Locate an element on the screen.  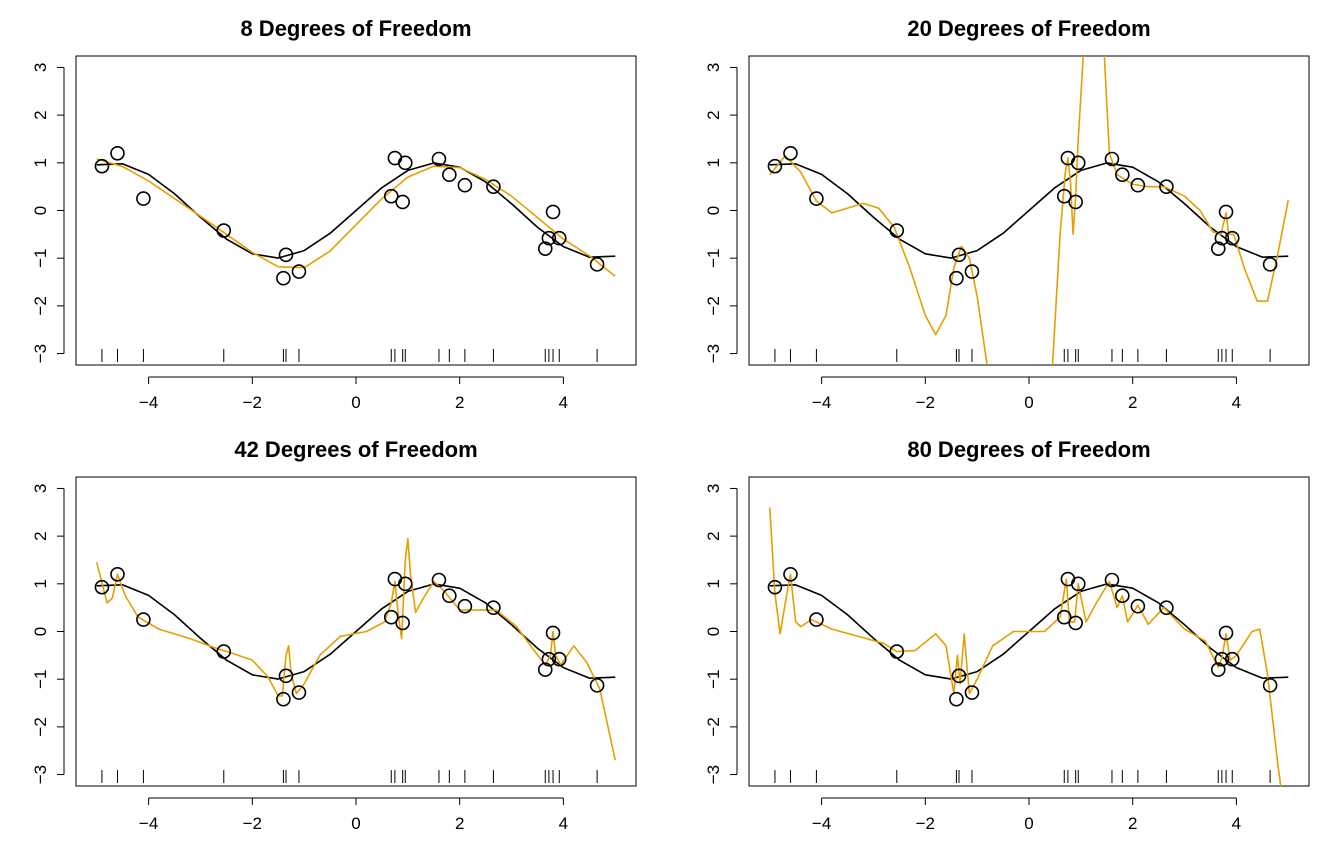
chart-title: 20 Degrees of Freedom is located at coordinates (1028, 28).